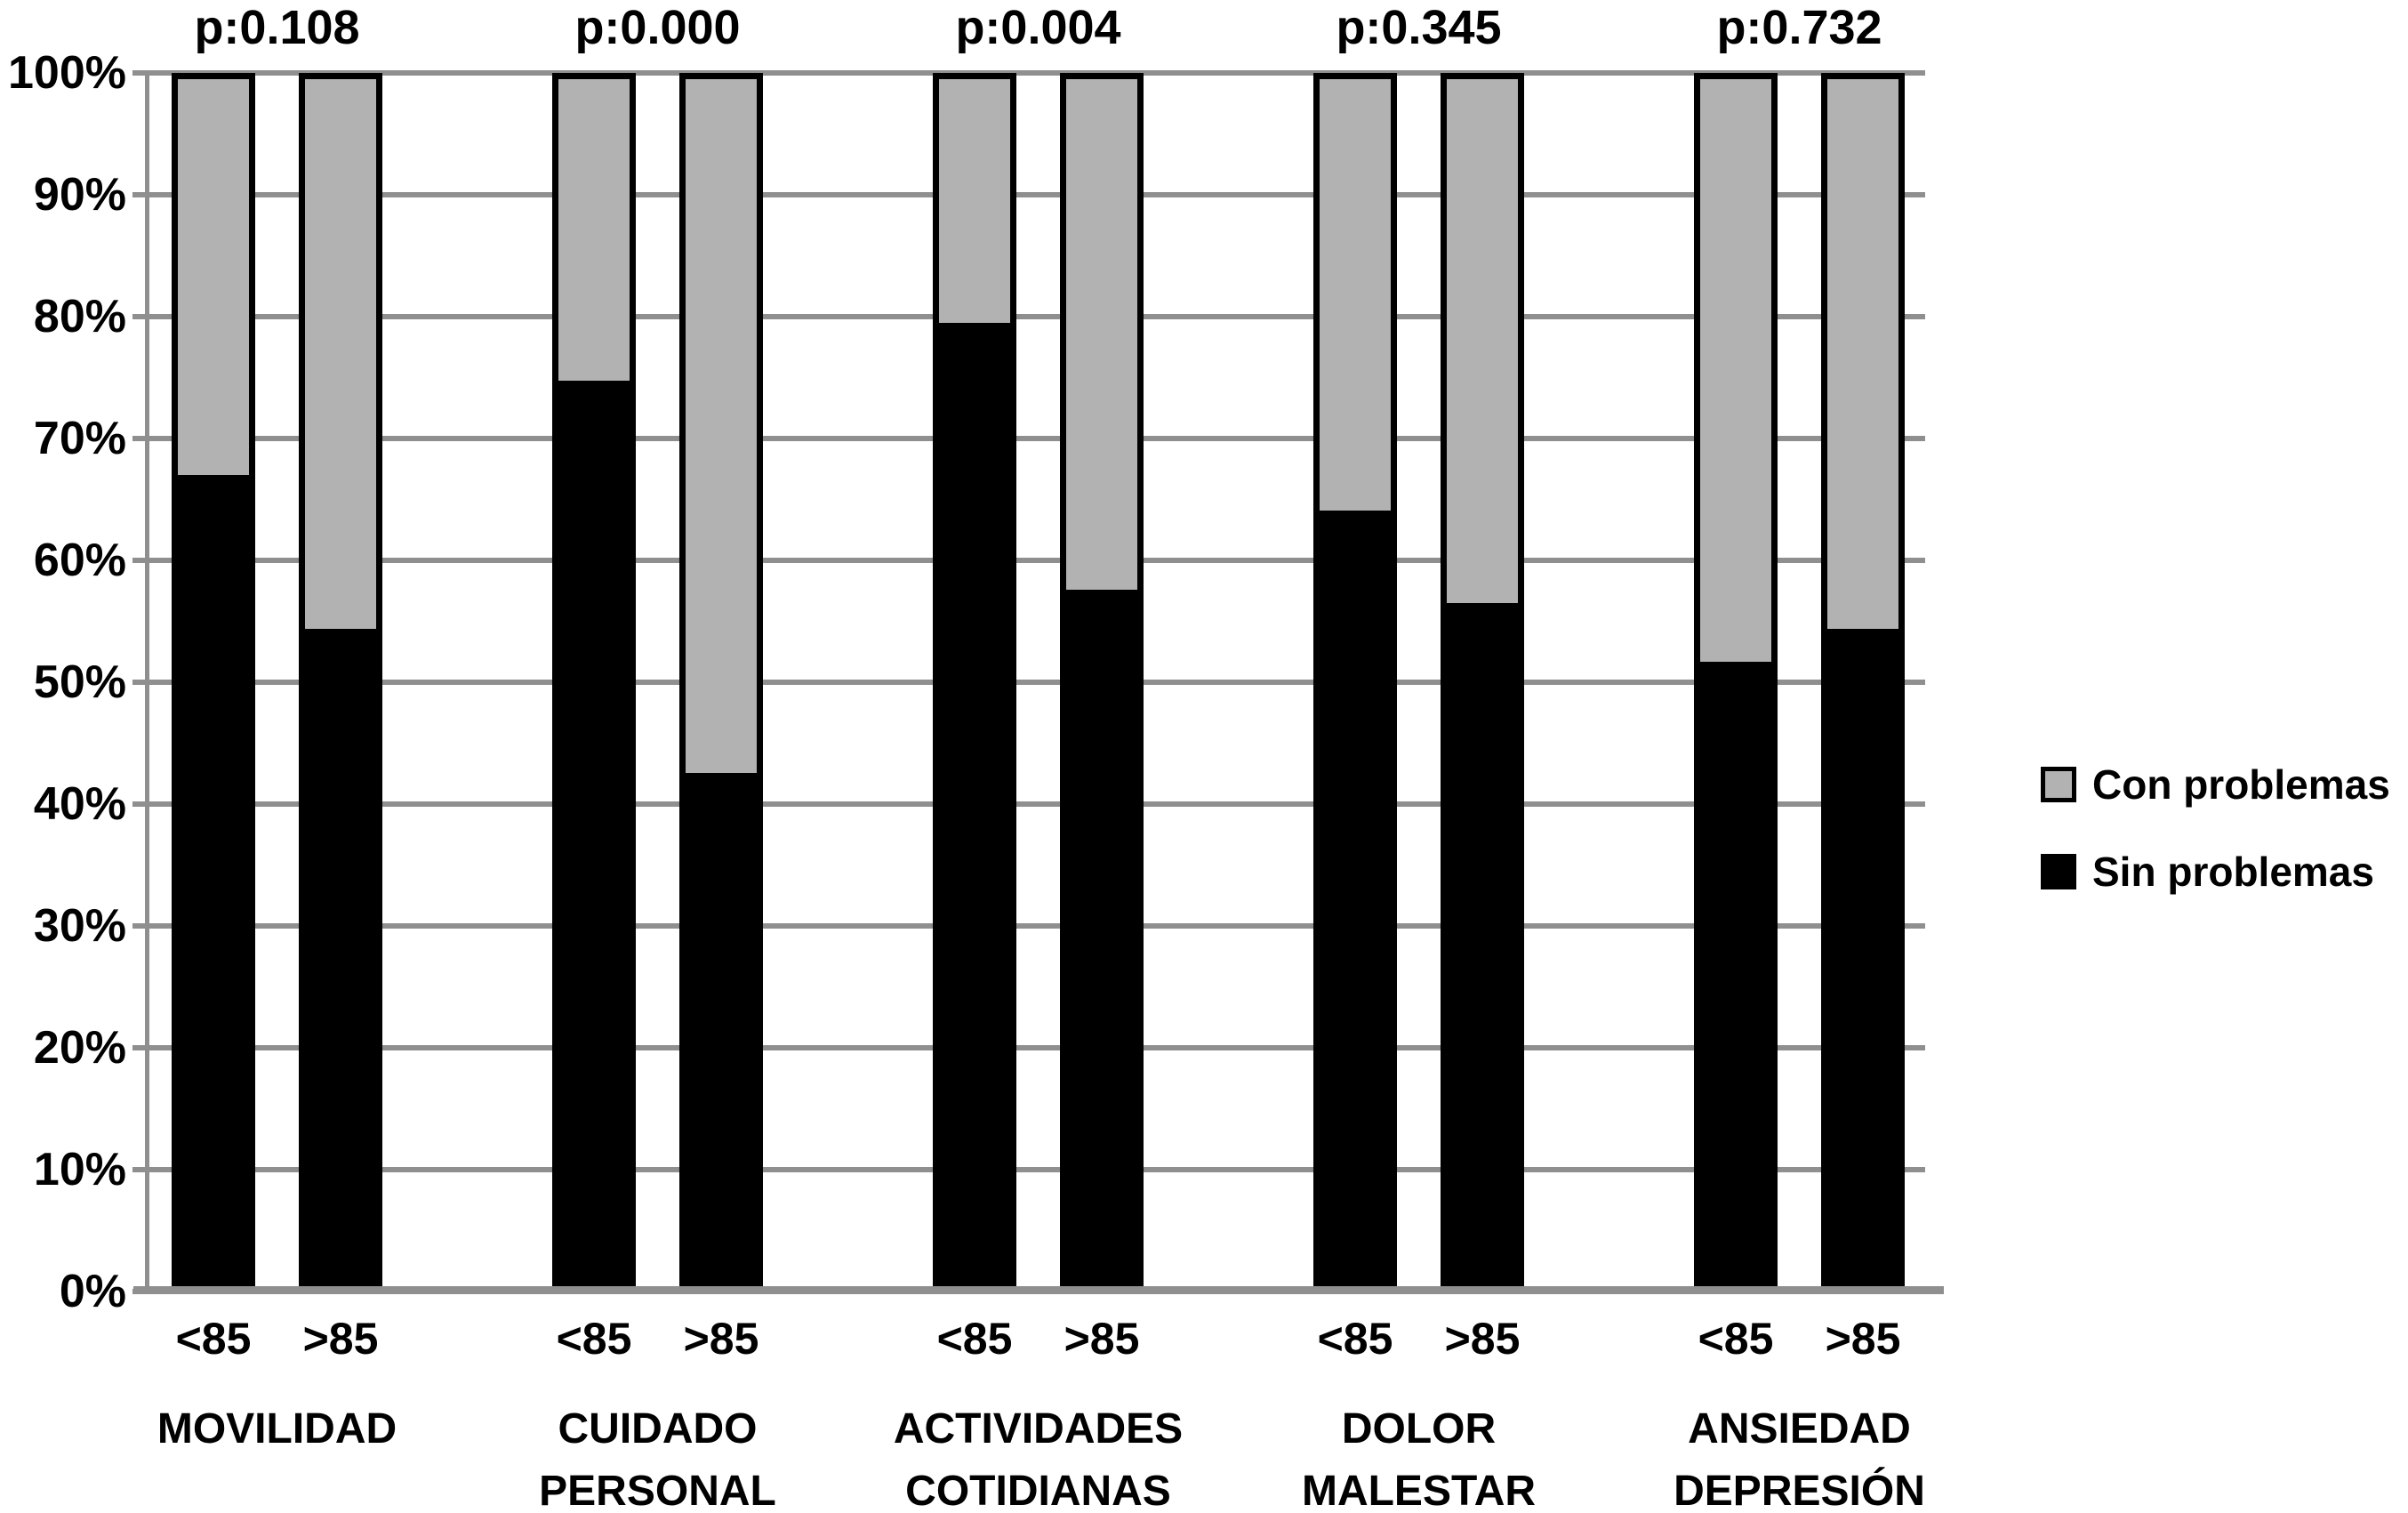  What do you see at coordinates (2233, 872) in the screenshot?
I see `legend-label-sin-problemas: Sin problemas` at bounding box center [2233, 872].